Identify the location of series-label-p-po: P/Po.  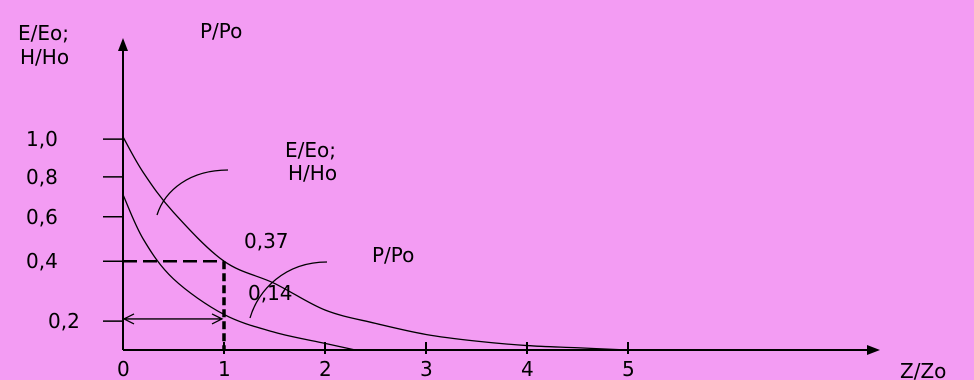
(393, 255).